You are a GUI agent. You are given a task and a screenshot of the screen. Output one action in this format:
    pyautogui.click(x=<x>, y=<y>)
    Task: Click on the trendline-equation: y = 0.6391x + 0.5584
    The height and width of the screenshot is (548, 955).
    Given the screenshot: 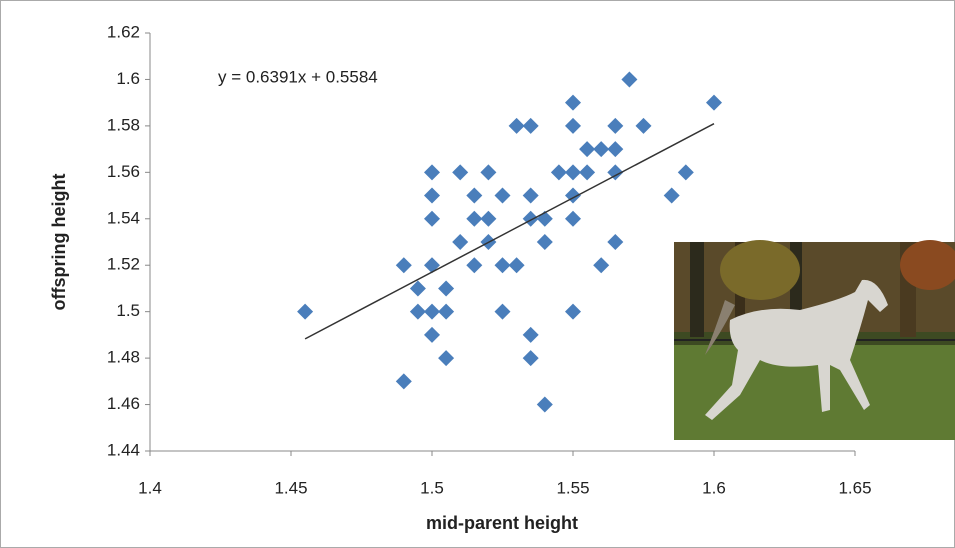 What is the action you would take?
    pyautogui.click(x=298, y=76)
    